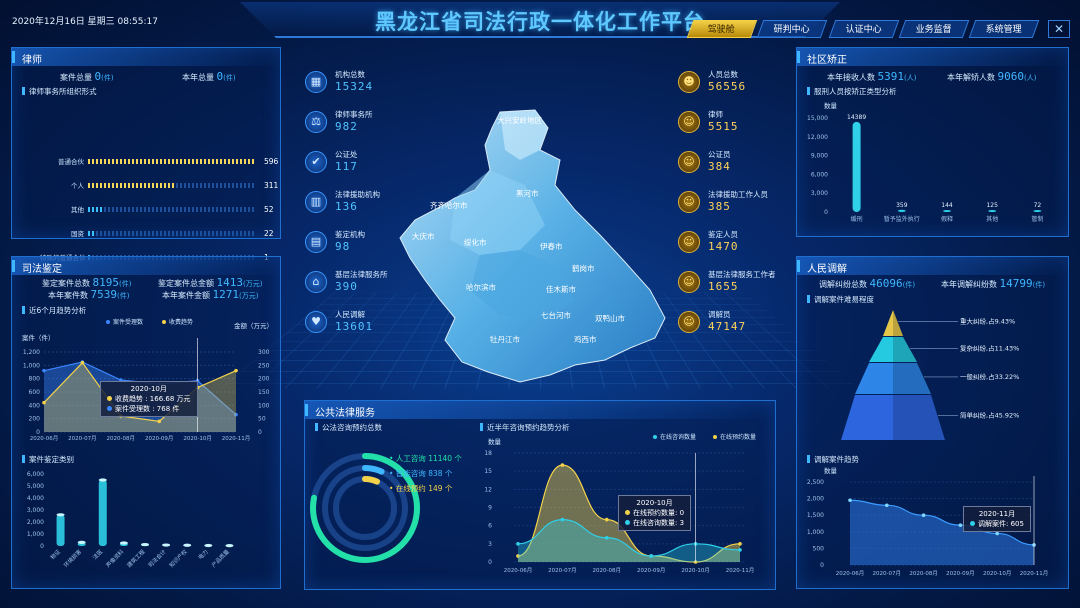  Describe the element at coordinates (343, 246) in the screenshot. I see `stat-value: 98` at that location.